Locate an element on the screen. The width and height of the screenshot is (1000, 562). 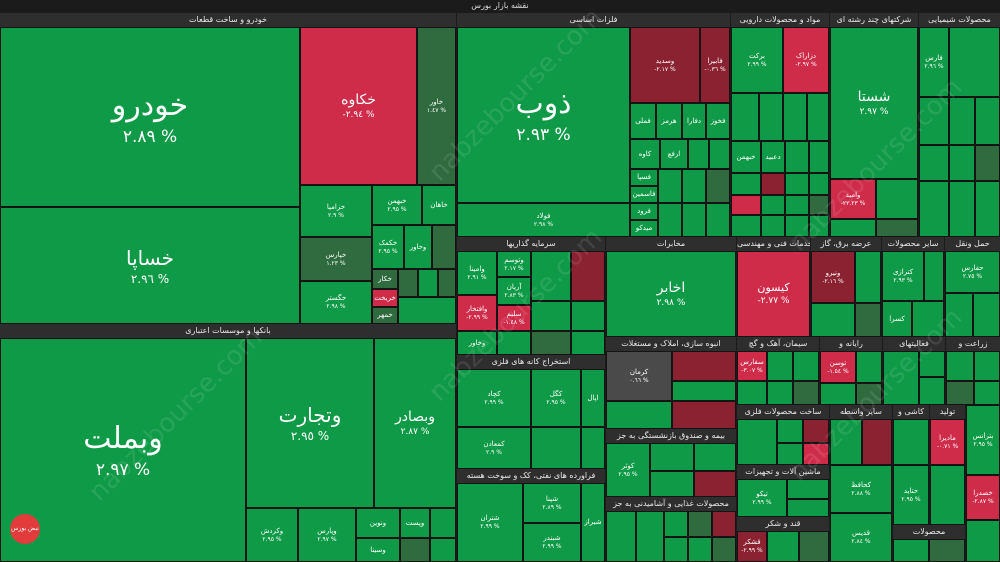
tile-i4 is located at coordinates (551, 316).